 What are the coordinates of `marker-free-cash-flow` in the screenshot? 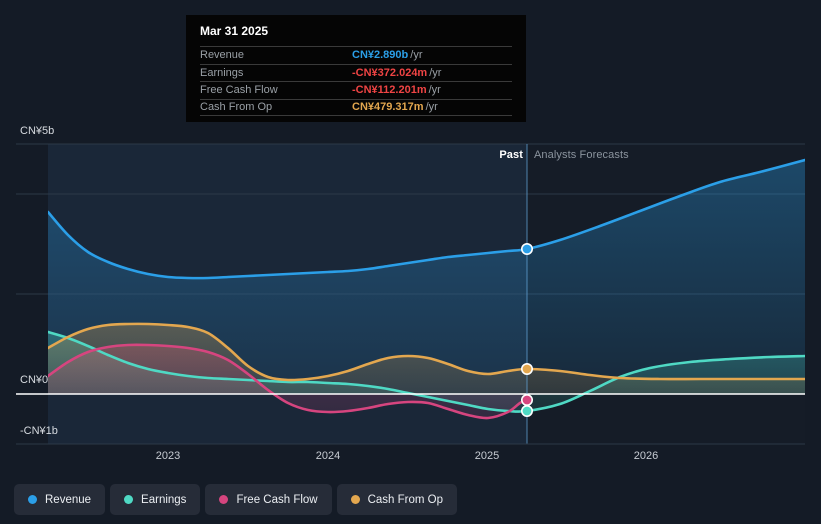 It's located at (526, 399).